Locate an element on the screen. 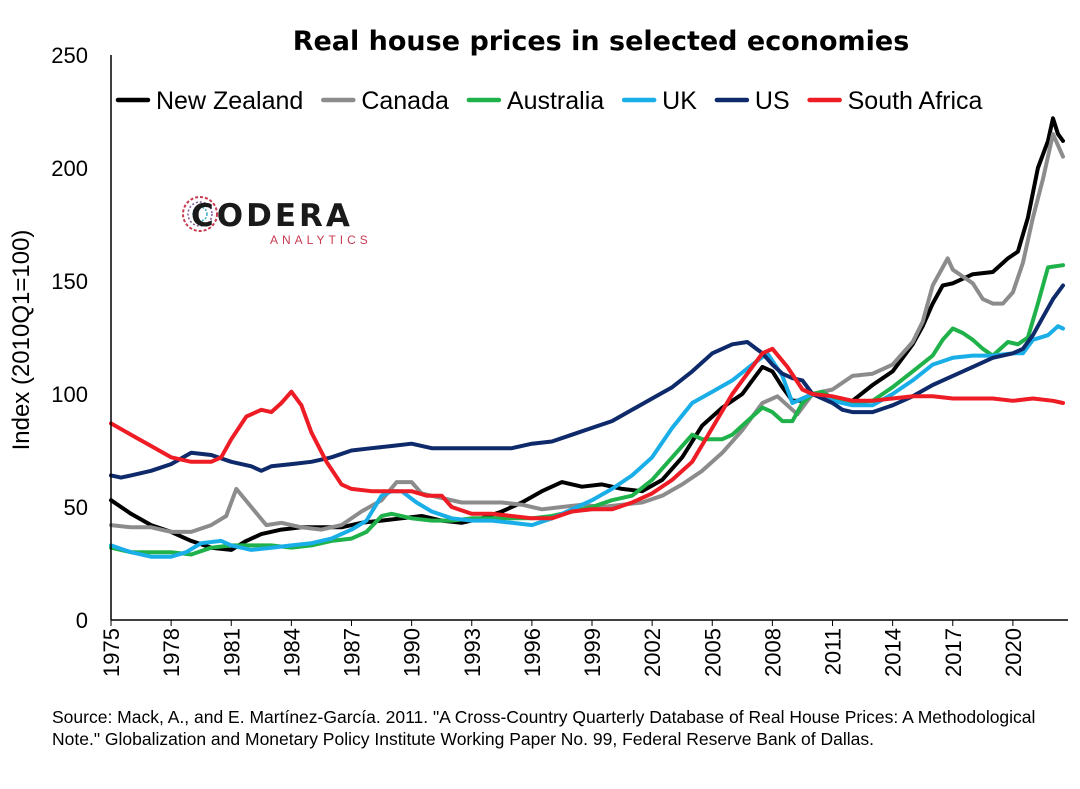 Image resolution: width=1080 pixels, height=789 pixels. y-tick-label: 250 is located at coordinates (69, 55).